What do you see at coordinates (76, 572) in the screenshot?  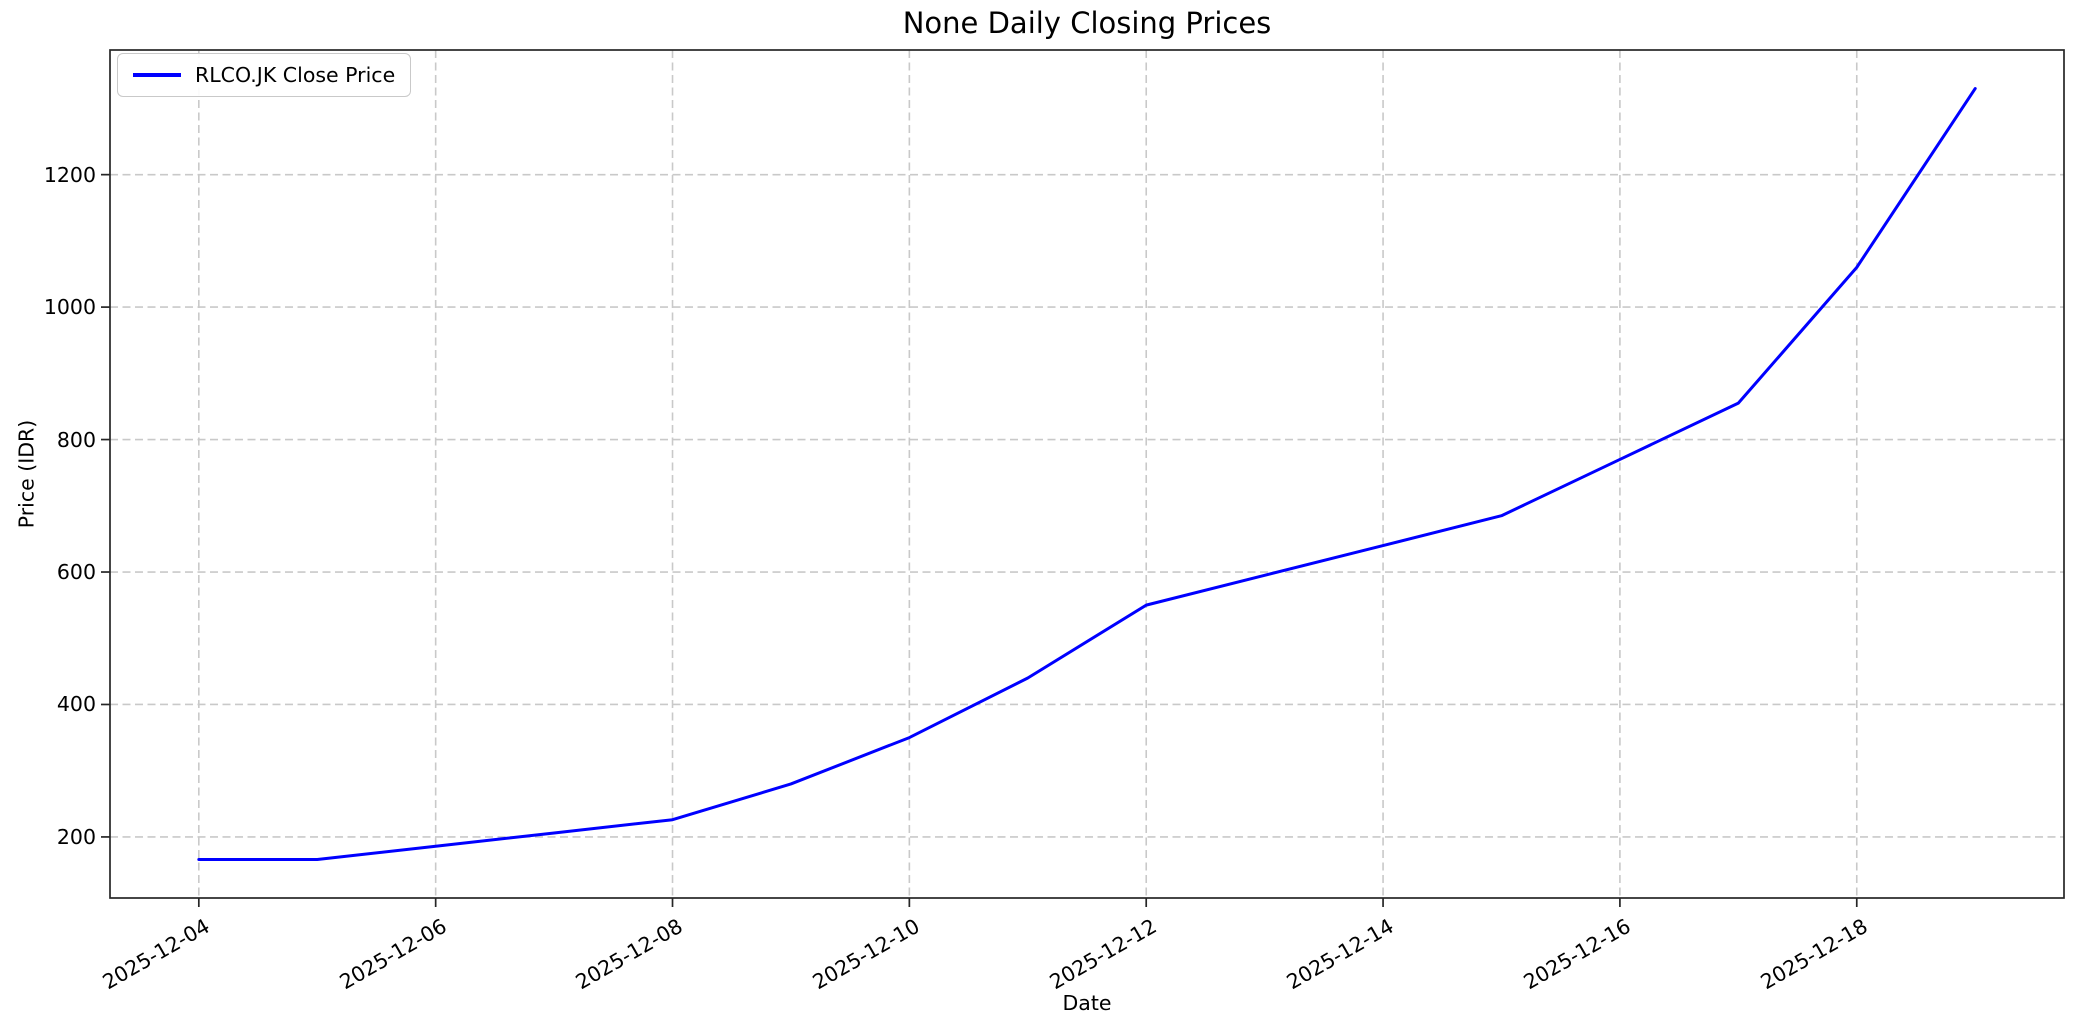 I see `y-tick-label: 600` at bounding box center [76, 572].